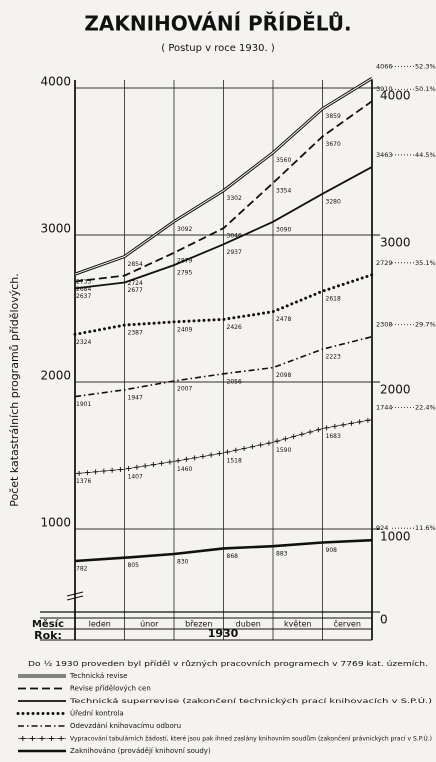 The height and width of the screenshot is (762, 436). What do you see at coordinates (42, 738) in the screenshot?
I see `legend-swatch-crosses` at bounding box center [42, 738].